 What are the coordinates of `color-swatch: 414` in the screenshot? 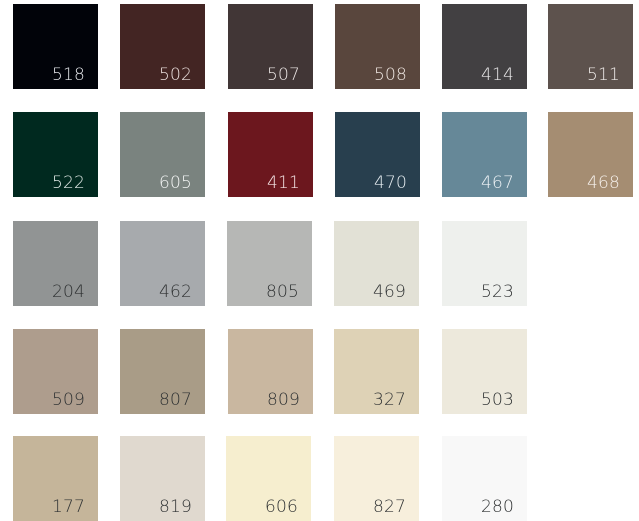 It's located at (484, 46).